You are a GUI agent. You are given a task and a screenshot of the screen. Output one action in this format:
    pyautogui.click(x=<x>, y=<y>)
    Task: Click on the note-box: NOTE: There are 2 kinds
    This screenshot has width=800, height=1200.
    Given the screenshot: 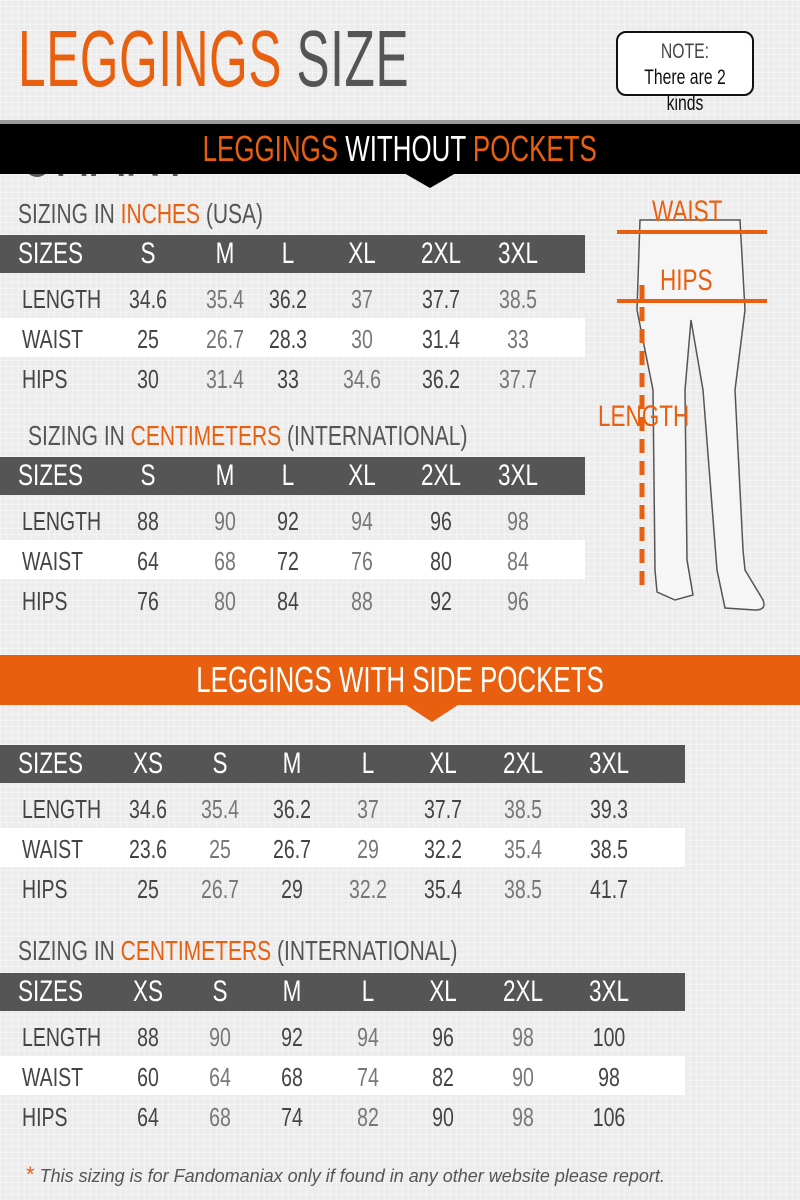 What is the action you would take?
    pyautogui.click(x=685, y=73)
    